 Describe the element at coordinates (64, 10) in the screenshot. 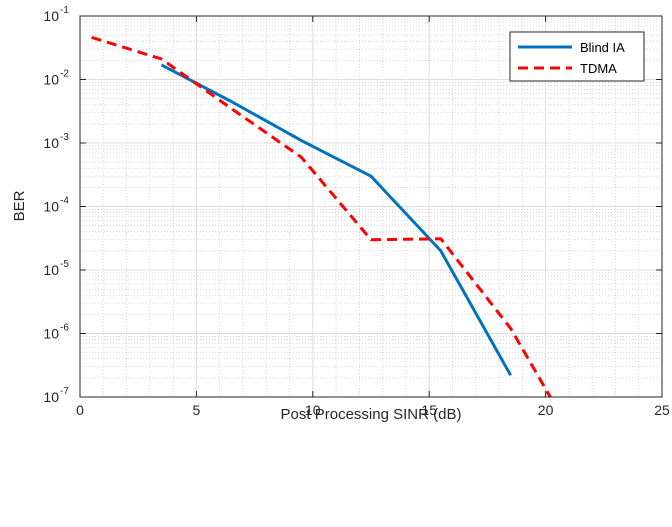

I see `y-tick-exponent: -1` at that location.